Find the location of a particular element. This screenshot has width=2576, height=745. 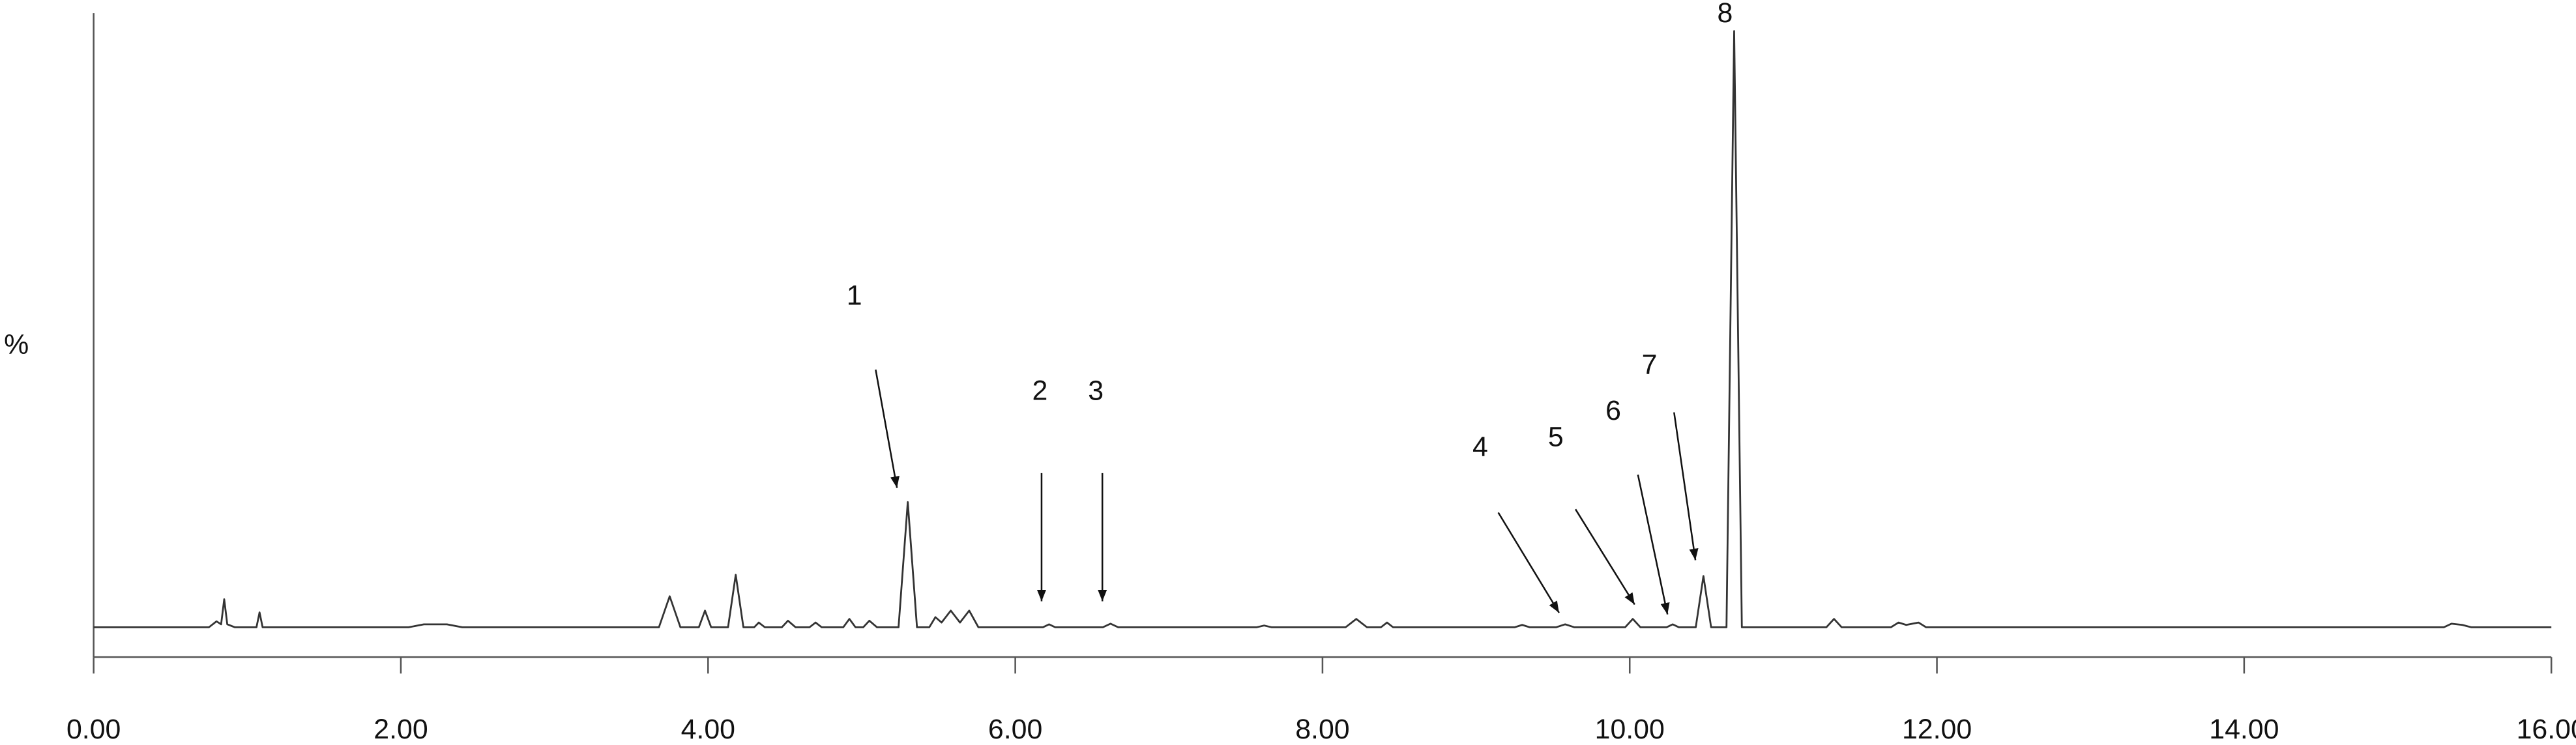

x-tick-label: 0.00 is located at coordinates (93, 729).